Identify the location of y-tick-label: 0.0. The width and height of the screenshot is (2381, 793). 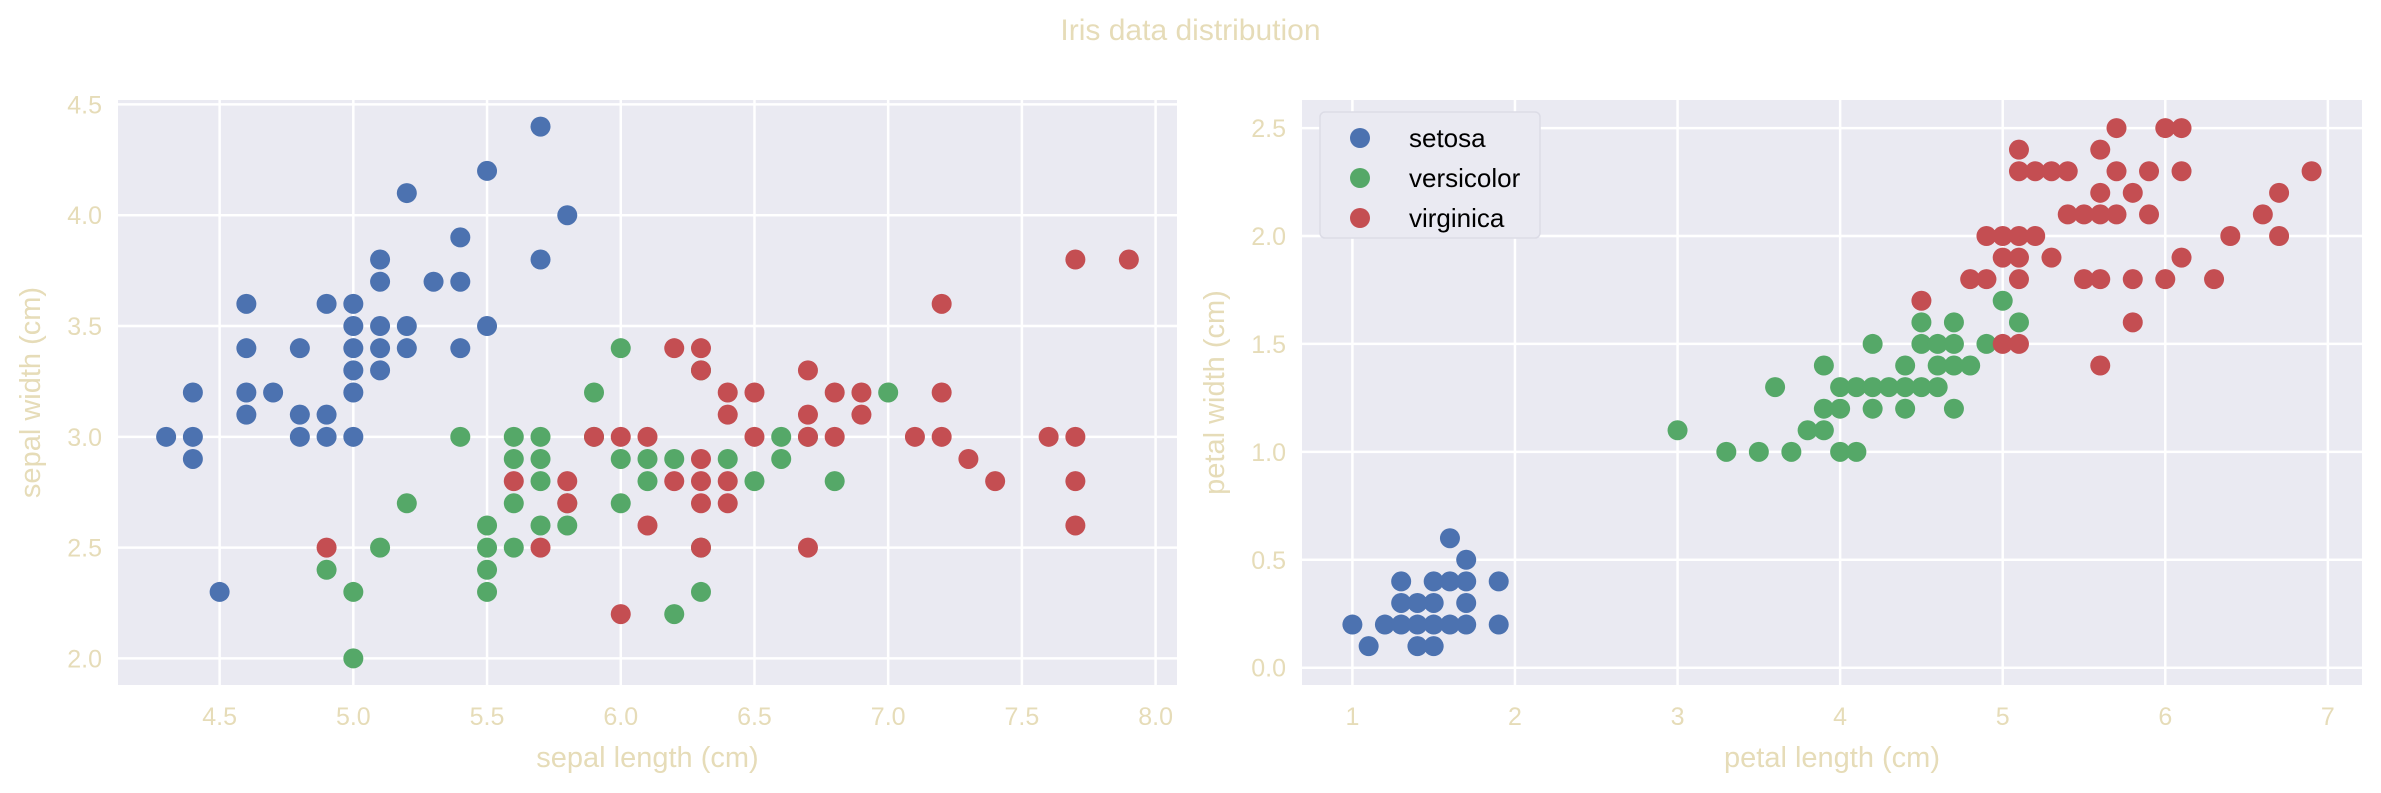
(1268, 669).